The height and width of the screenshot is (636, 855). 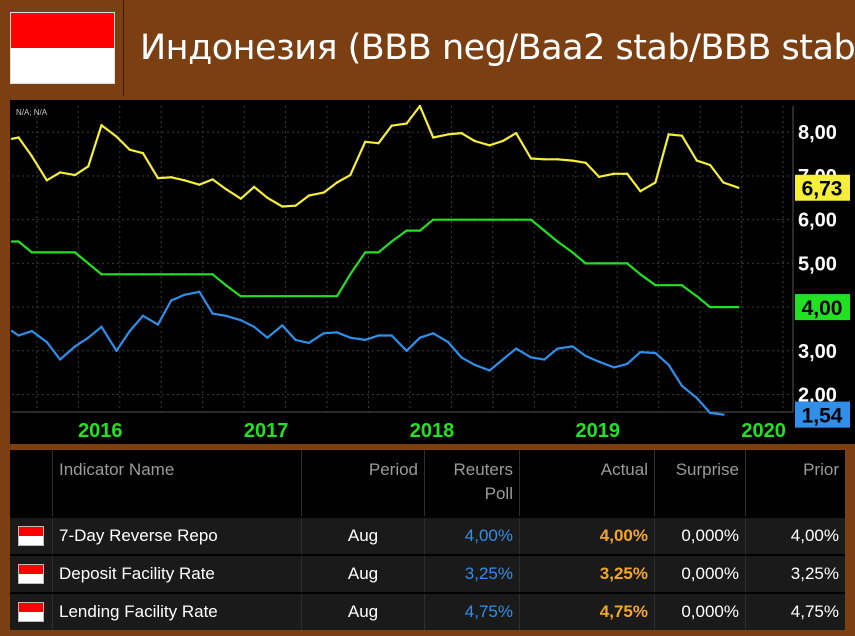 I want to click on y-tick-label: 8,00, so click(x=817, y=133).